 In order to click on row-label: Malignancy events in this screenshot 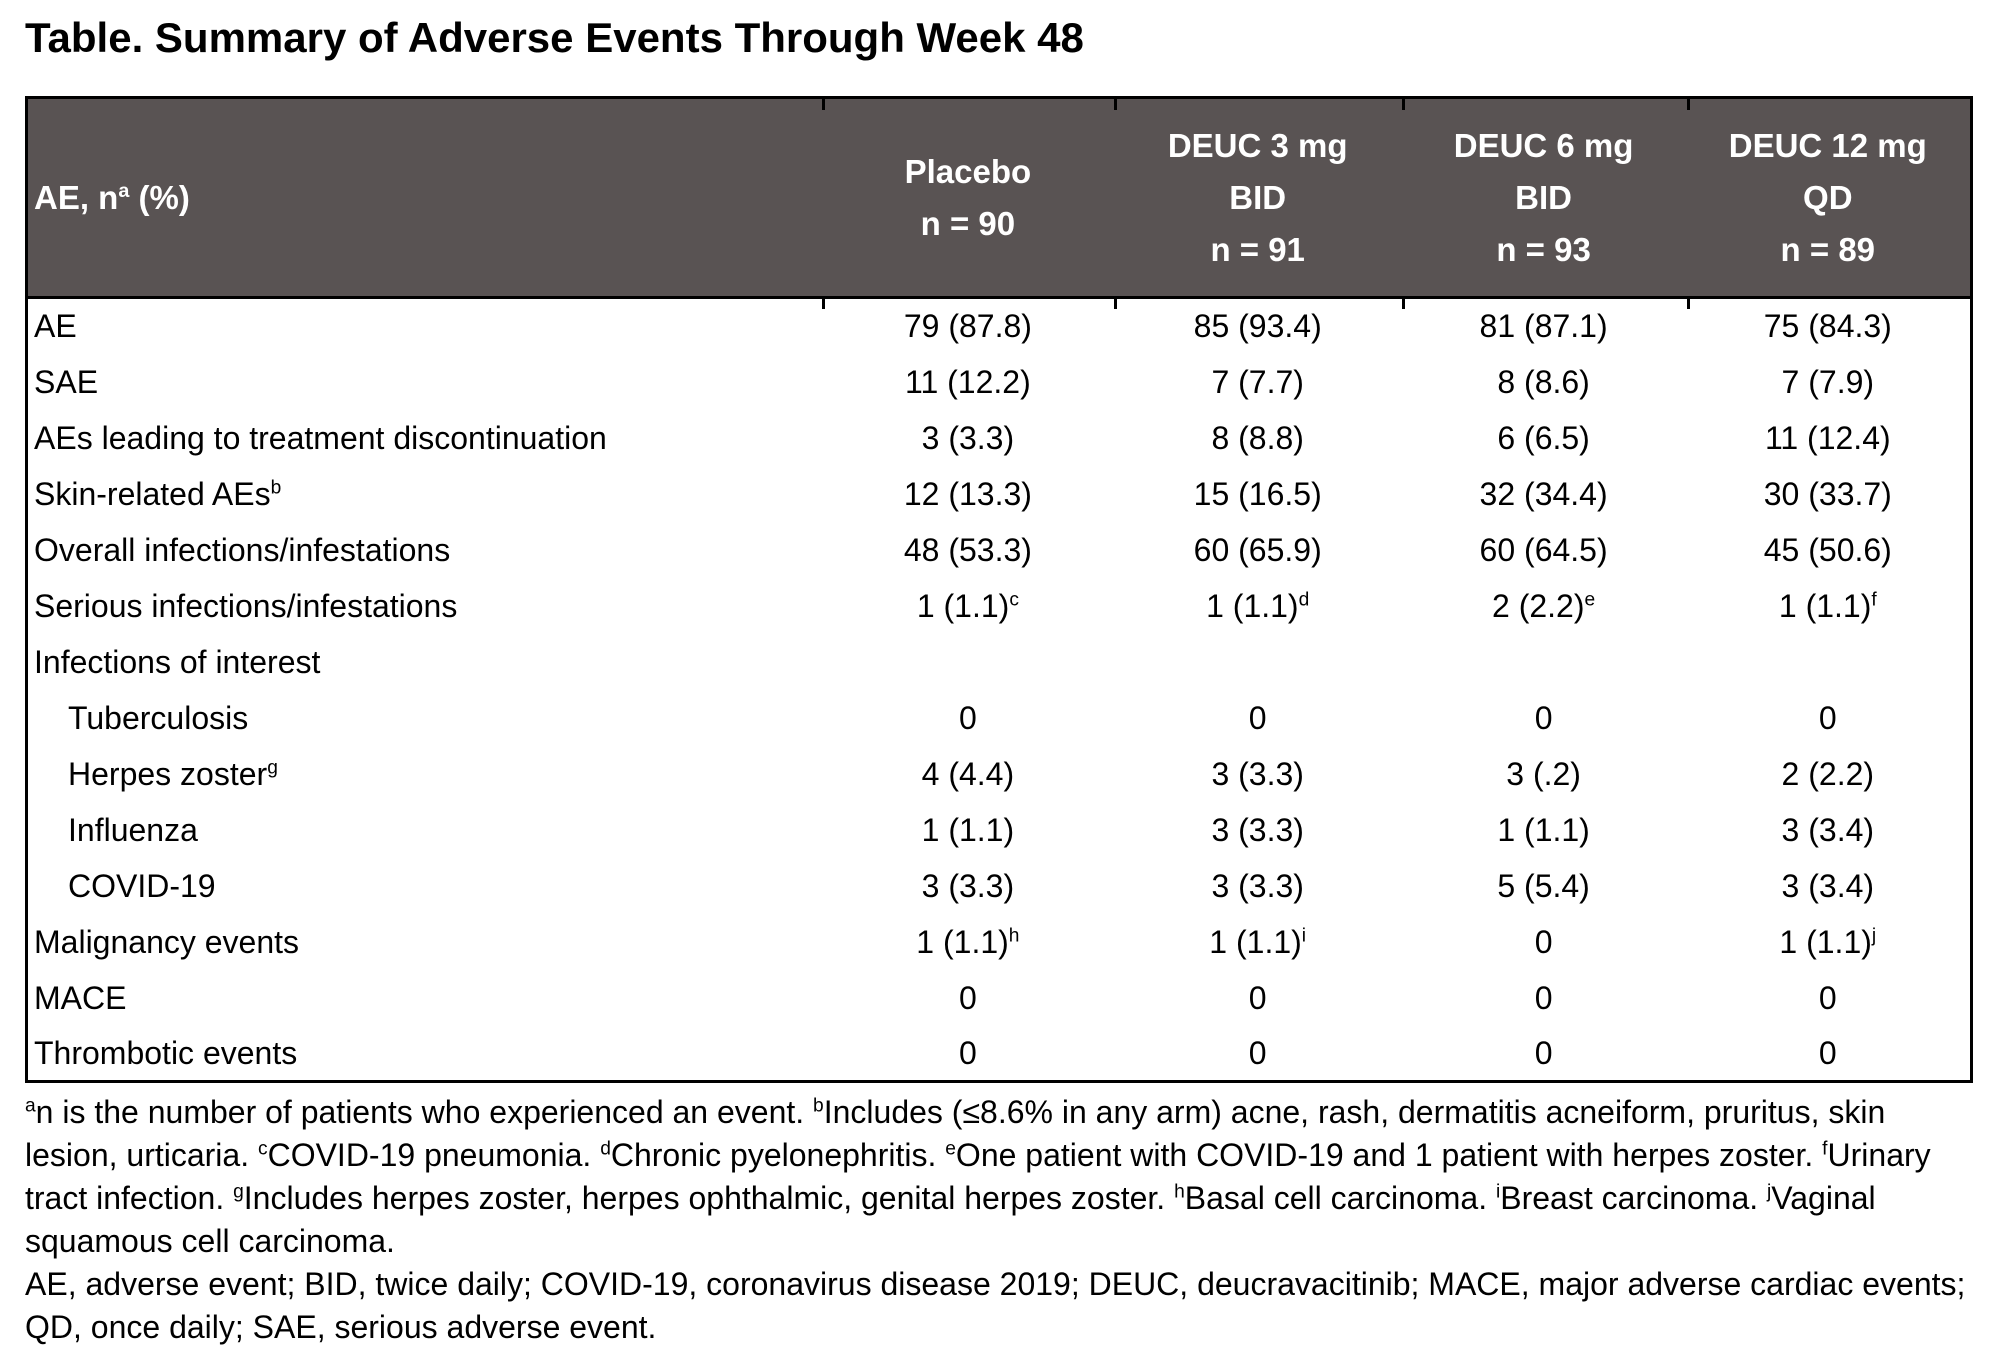, I will do `click(167, 941)`.